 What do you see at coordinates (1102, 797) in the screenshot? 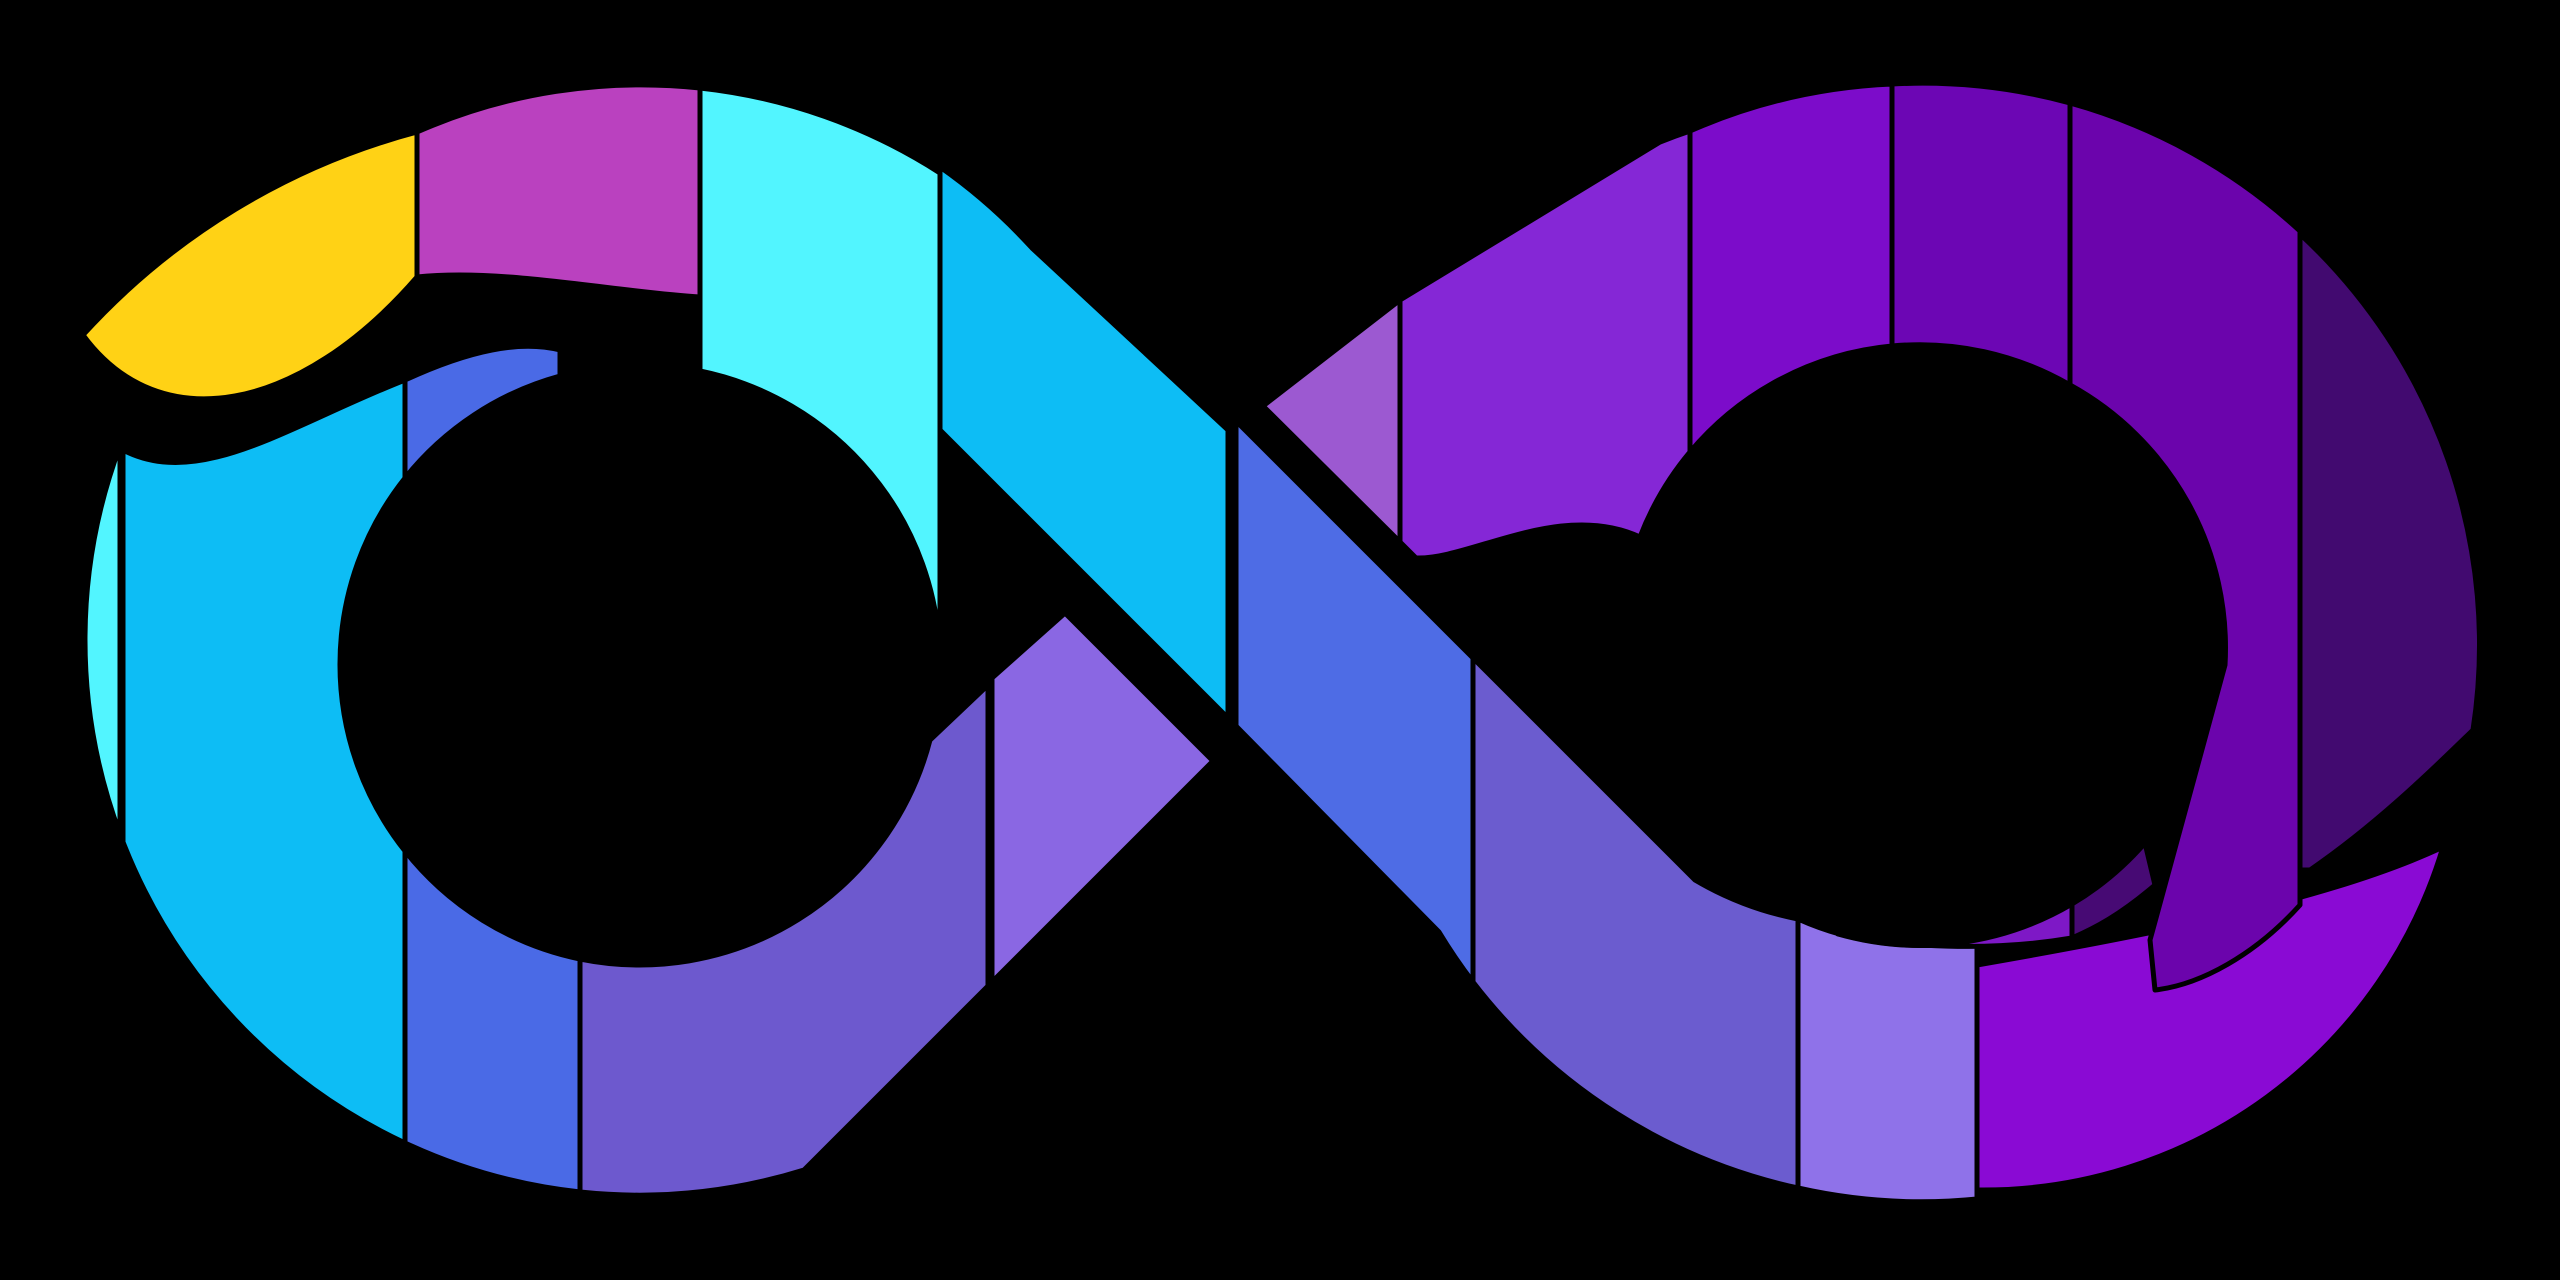
I see `lavender-crossing-lower-segment` at bounding box center [1102, 797].